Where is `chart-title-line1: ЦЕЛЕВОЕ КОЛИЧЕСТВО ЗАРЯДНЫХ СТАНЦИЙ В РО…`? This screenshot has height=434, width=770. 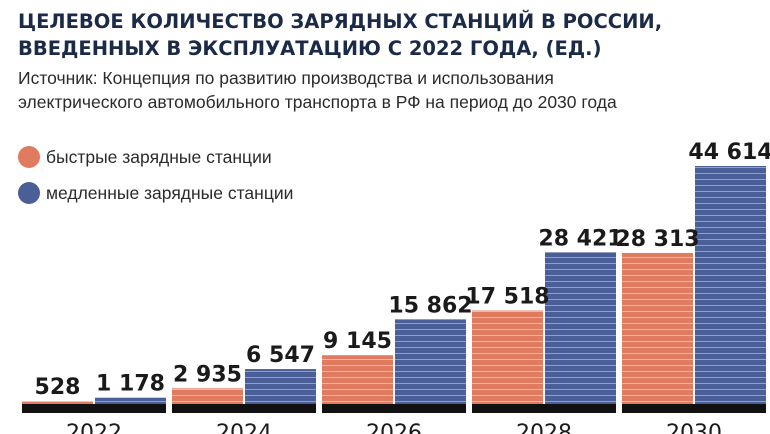 chart-title-line1: ЦЕЛЕВОЕ КОЛИЧЕСТВО ЗАРЯДНЫХ СТАНЦИЙ В РО… is located at coordinates (340, 21).